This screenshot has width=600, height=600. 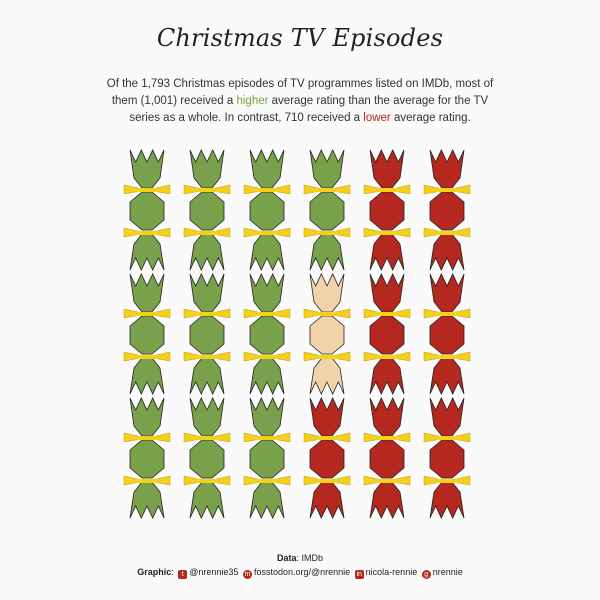 What do you see at coordinates (302, 572) in the screenshot?
I see `mastodon-handle: fosstodon.org/@nrennie` at bounding box center [302, 572].